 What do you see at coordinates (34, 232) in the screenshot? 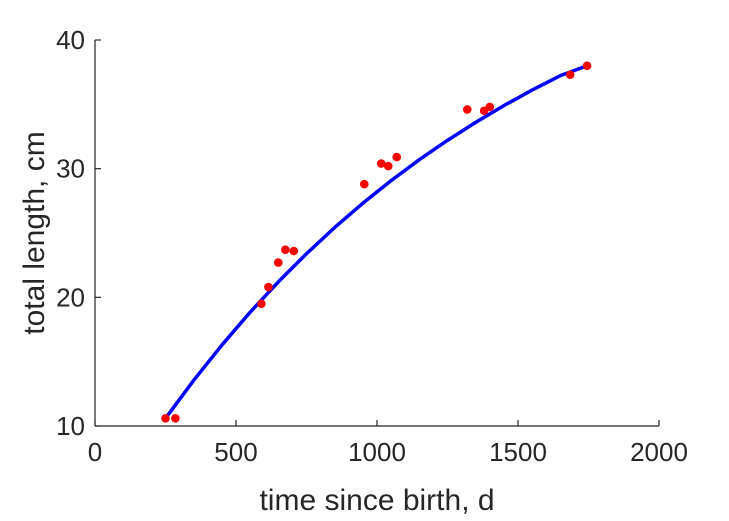
I see `y-axis-label: total length, cm` at bounding box center [34, 232].